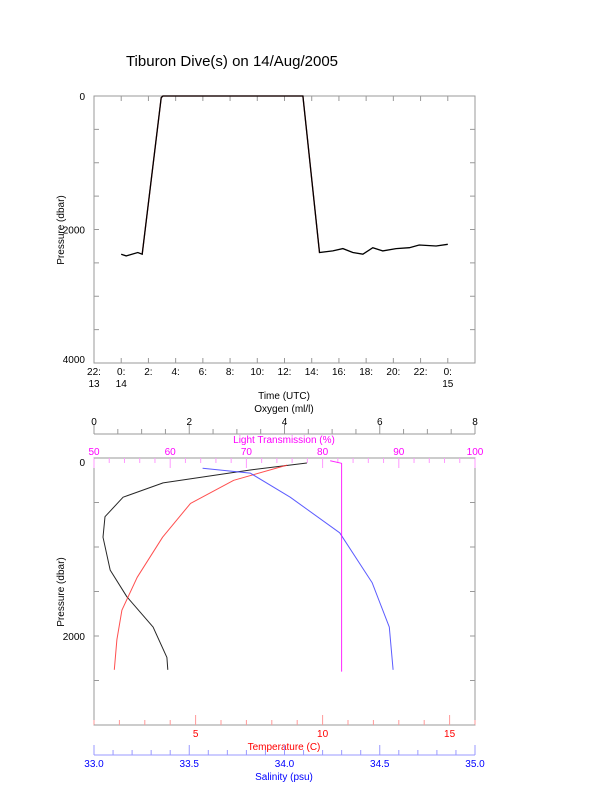 This screenshot has width=612, height=785. Describe the element at coordinates (399, 452) in the screenshot. I see `light-tick-label: 90` at that location.